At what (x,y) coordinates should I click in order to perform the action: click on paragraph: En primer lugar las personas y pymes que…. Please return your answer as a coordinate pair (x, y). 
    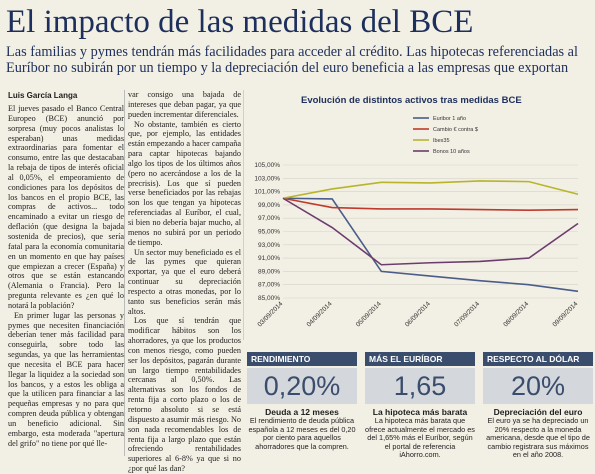
    Looking at the image, I should click on (66, 379).